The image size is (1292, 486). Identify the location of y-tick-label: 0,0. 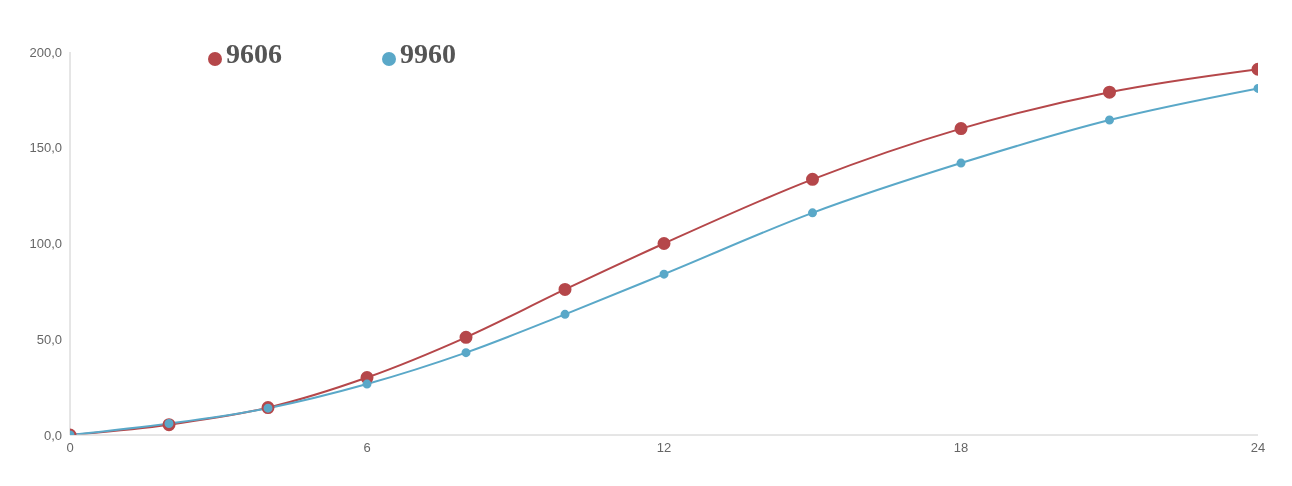
(52, 435).